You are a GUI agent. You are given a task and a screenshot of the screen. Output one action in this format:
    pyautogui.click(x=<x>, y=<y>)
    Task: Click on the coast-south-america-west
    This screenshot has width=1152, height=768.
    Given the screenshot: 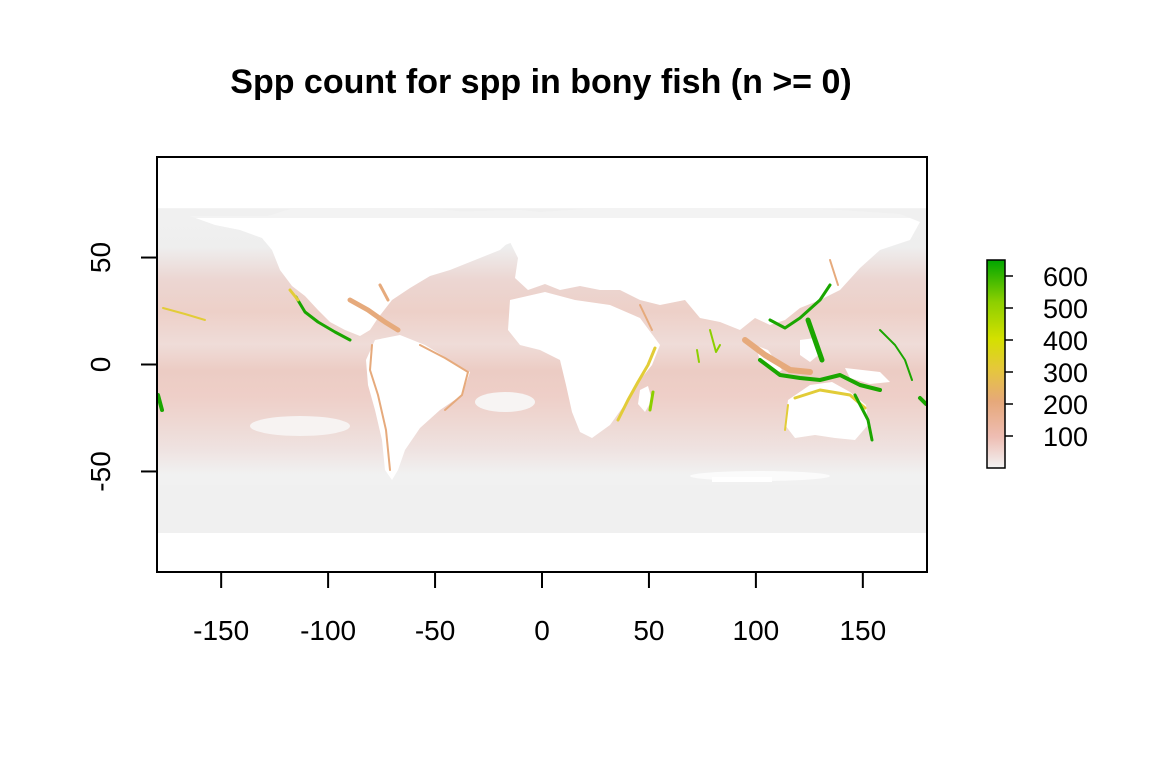 What is the action you would take?
    pyautogui.click(x=380, y=407)
    